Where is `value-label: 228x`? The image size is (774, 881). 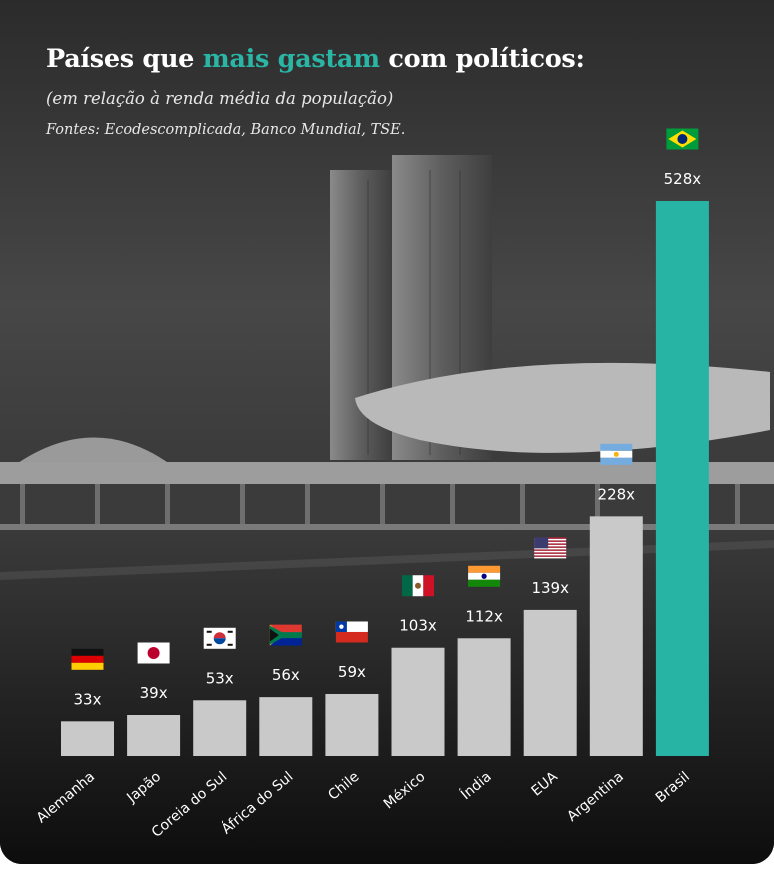 value-label: 228x is located at coordinates (617, 494).